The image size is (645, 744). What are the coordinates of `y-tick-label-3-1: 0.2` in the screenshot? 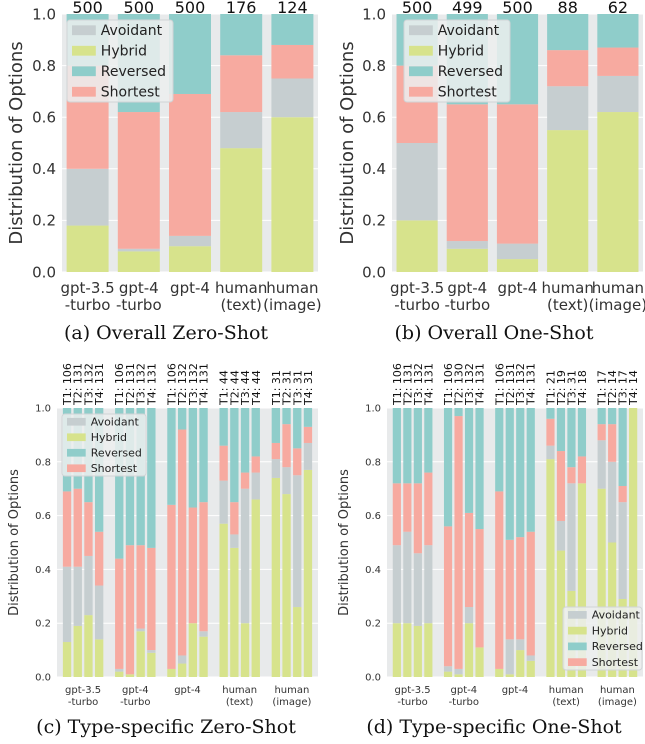 It's located at (373, 624).